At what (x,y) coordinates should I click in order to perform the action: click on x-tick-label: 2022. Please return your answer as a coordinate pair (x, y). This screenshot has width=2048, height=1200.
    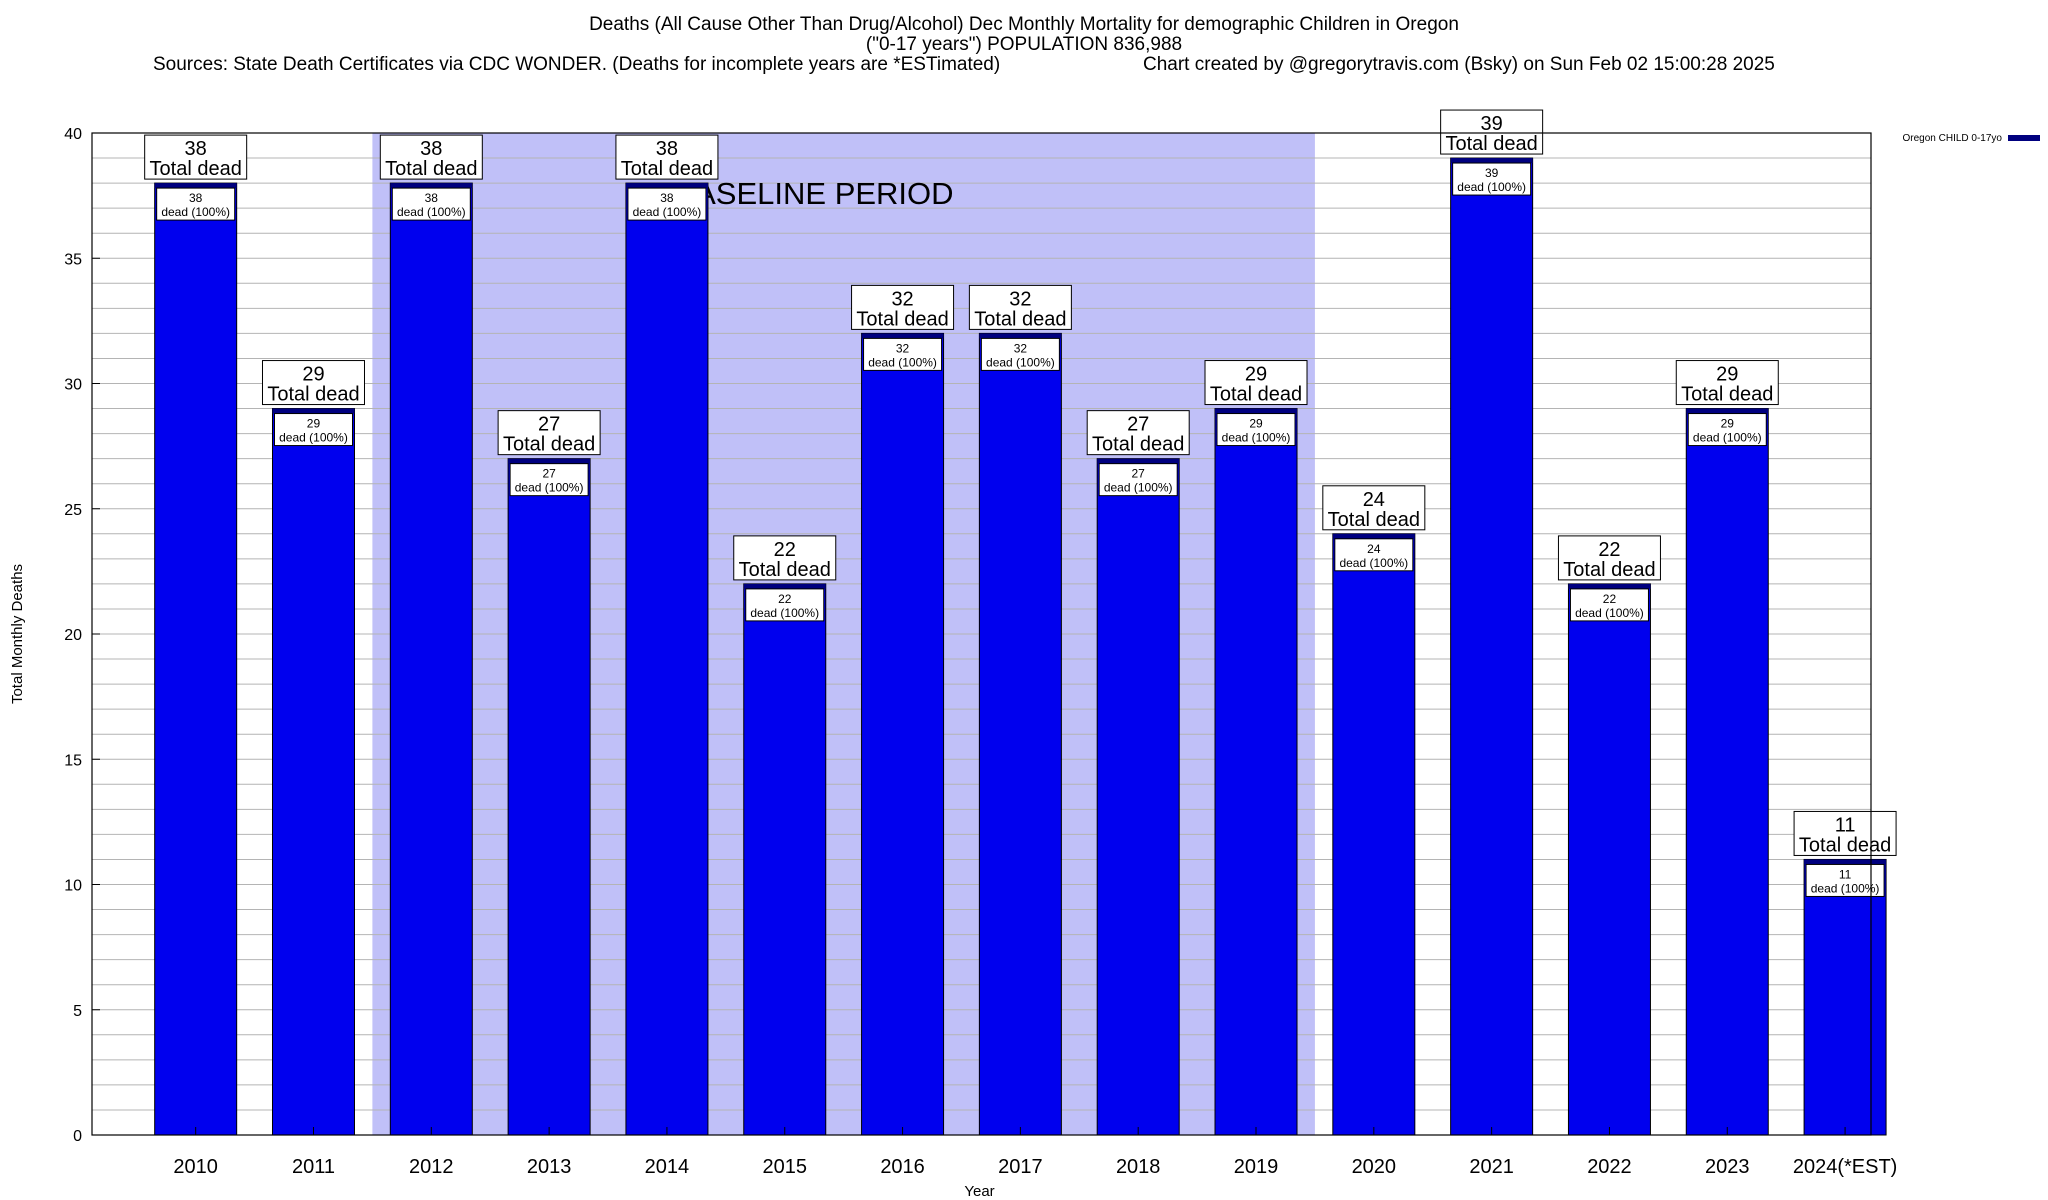
    Looking at the image, I should click on (1609, 1167).